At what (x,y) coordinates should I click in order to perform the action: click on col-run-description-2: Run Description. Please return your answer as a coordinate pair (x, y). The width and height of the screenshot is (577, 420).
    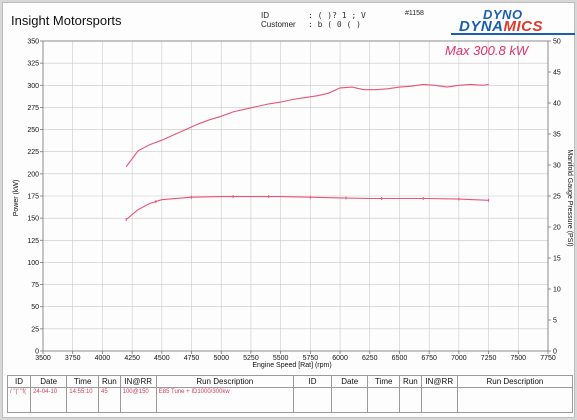
    Looking at the image, I should click on (515, 381).